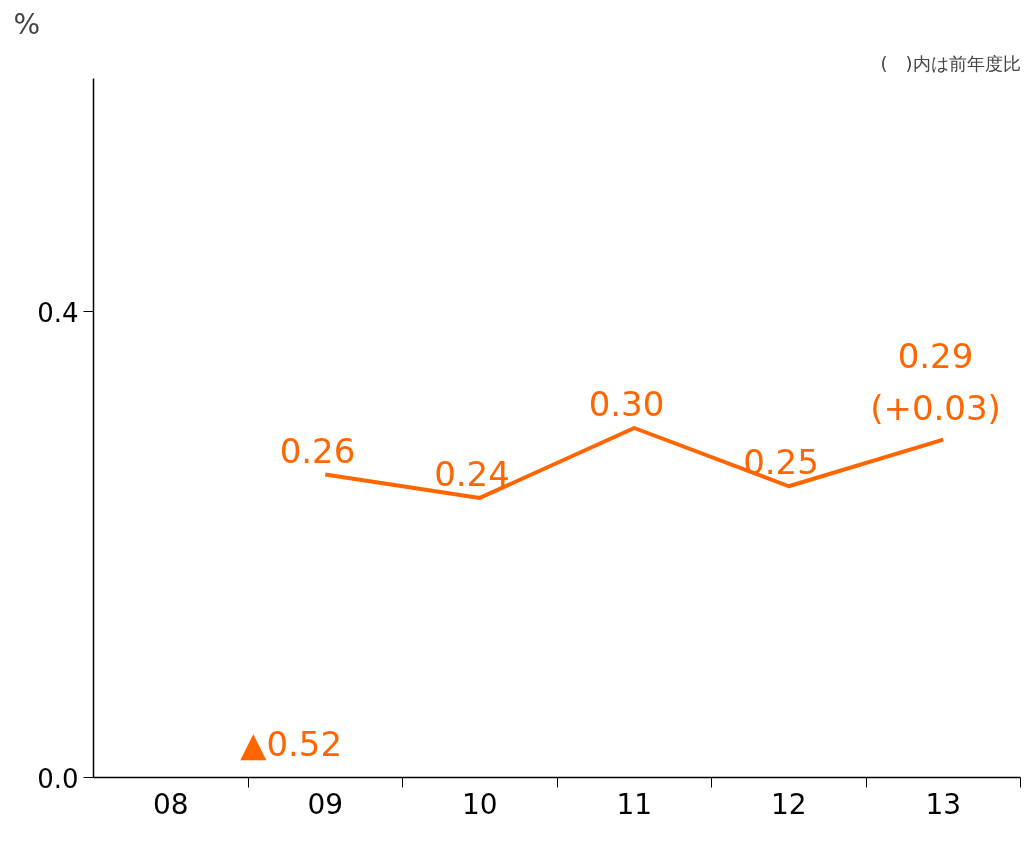 The image size is (1027, 842). What do you see at coordinates (291, 743) in the screenshot?
I see `annotation: ▲0.52` at bounding box center [291, 743].